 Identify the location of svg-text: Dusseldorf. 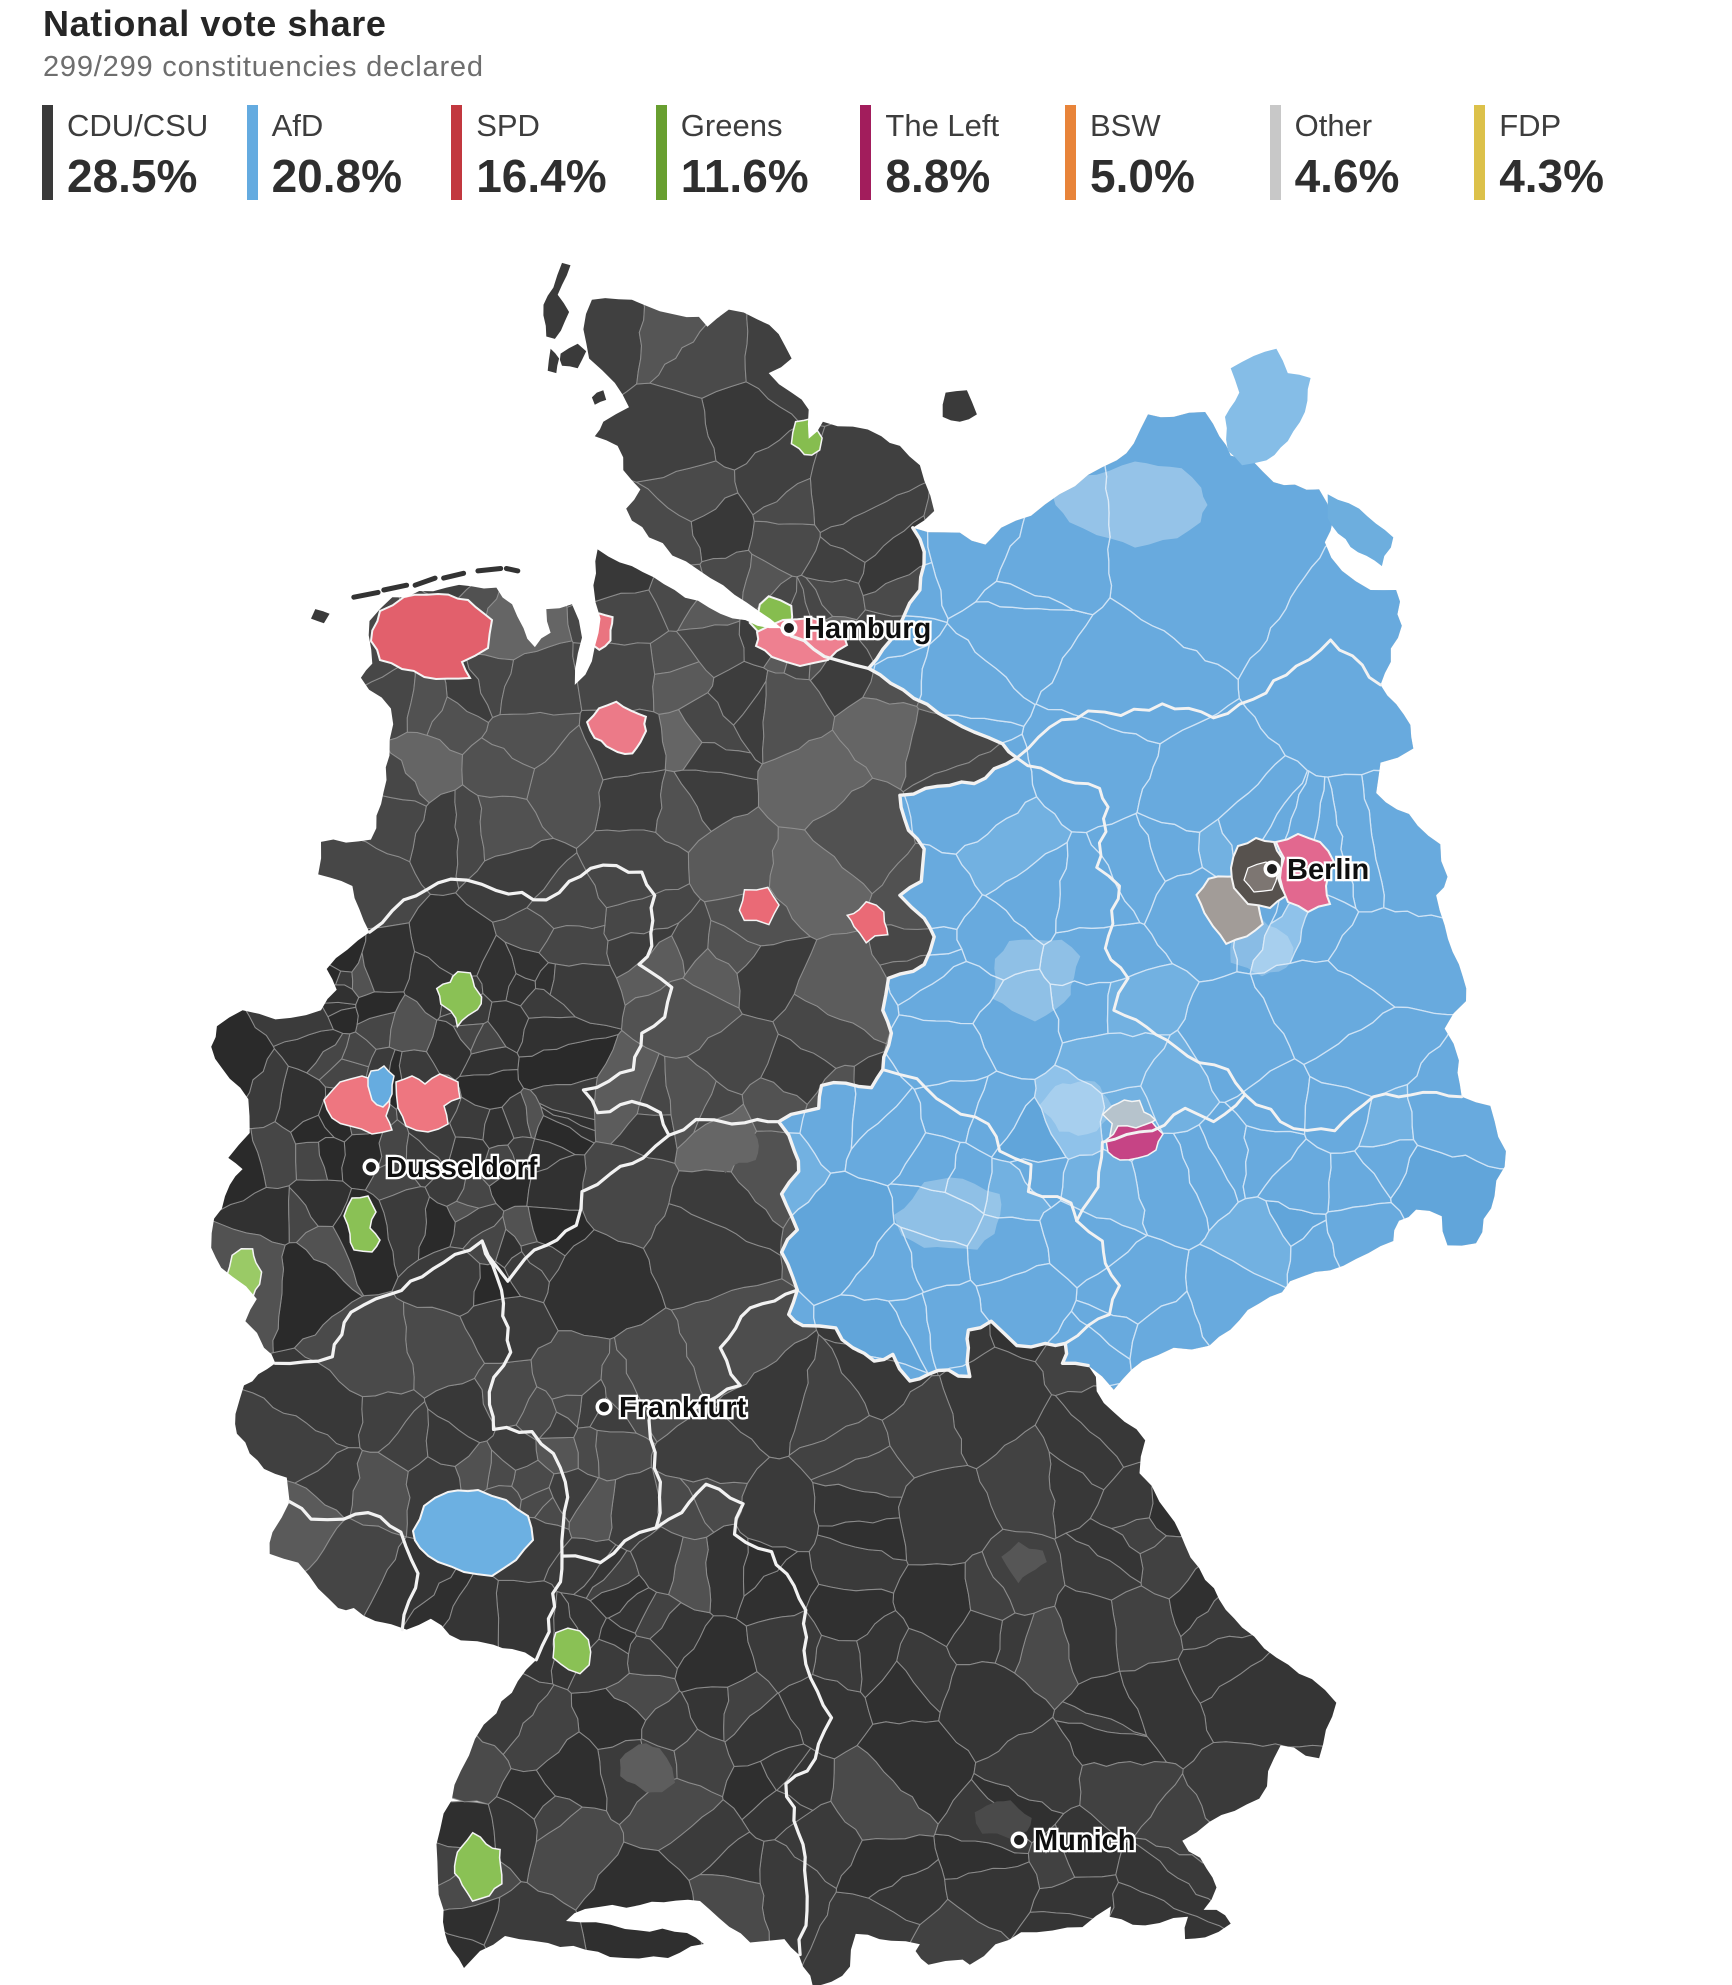
(462, 1168).